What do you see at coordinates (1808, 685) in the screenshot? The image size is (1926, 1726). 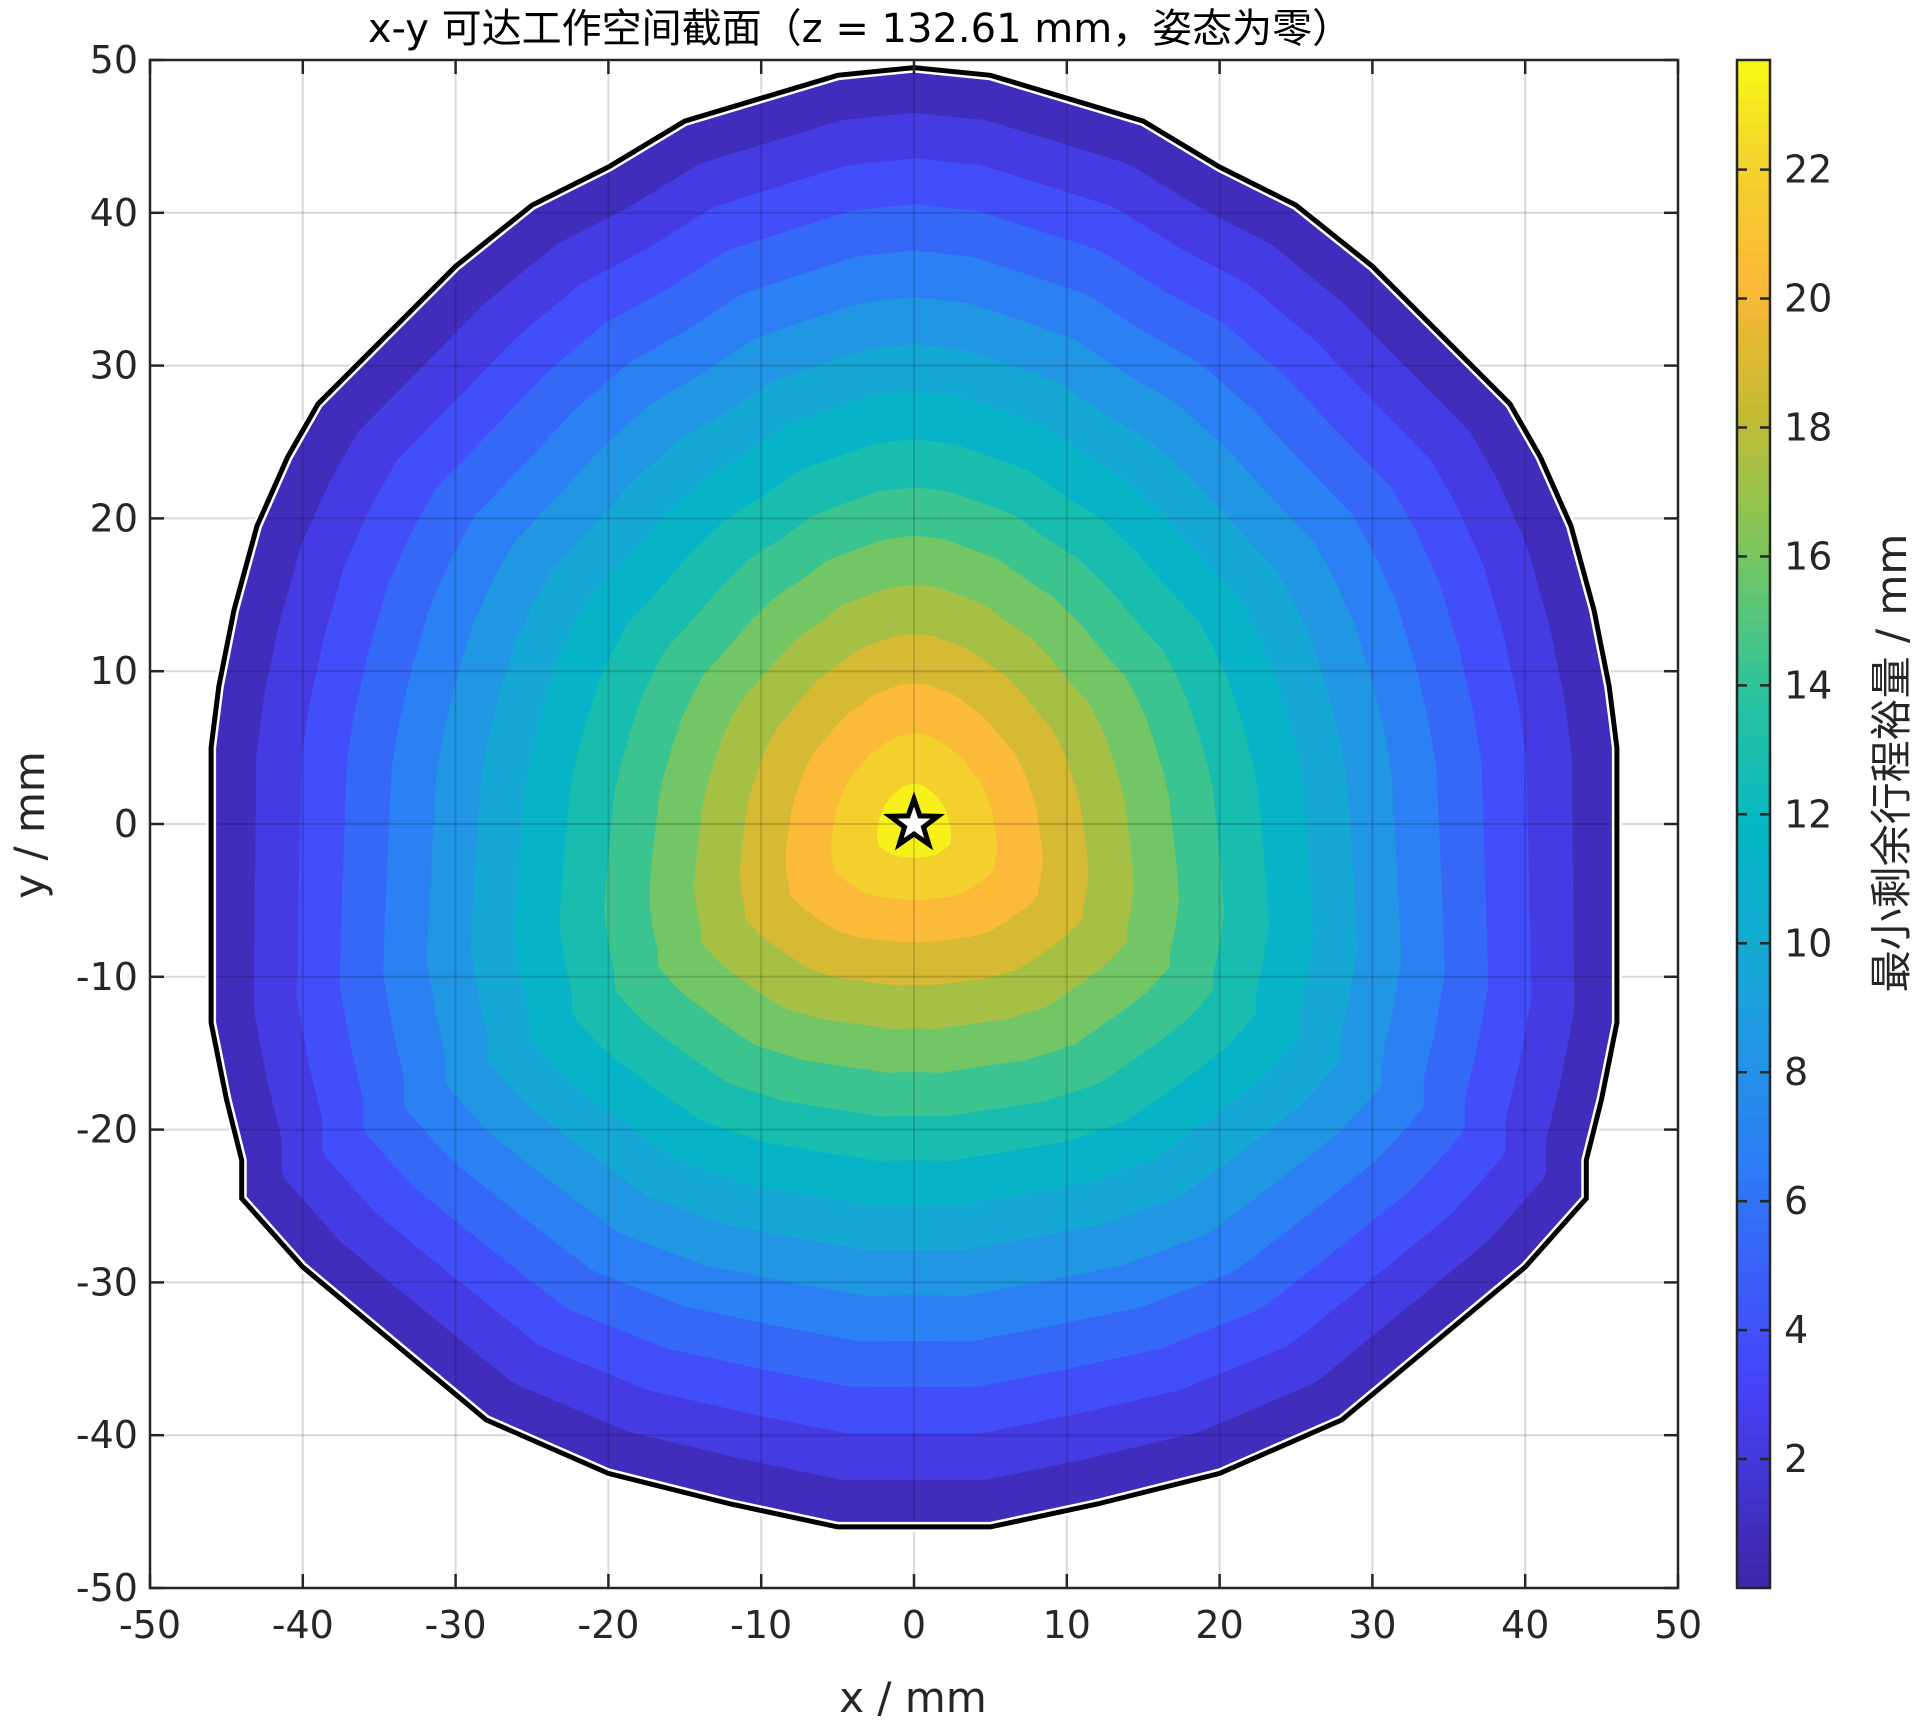 I see `colorbar-tick-label: 14` at bounding box center [1808, 685].